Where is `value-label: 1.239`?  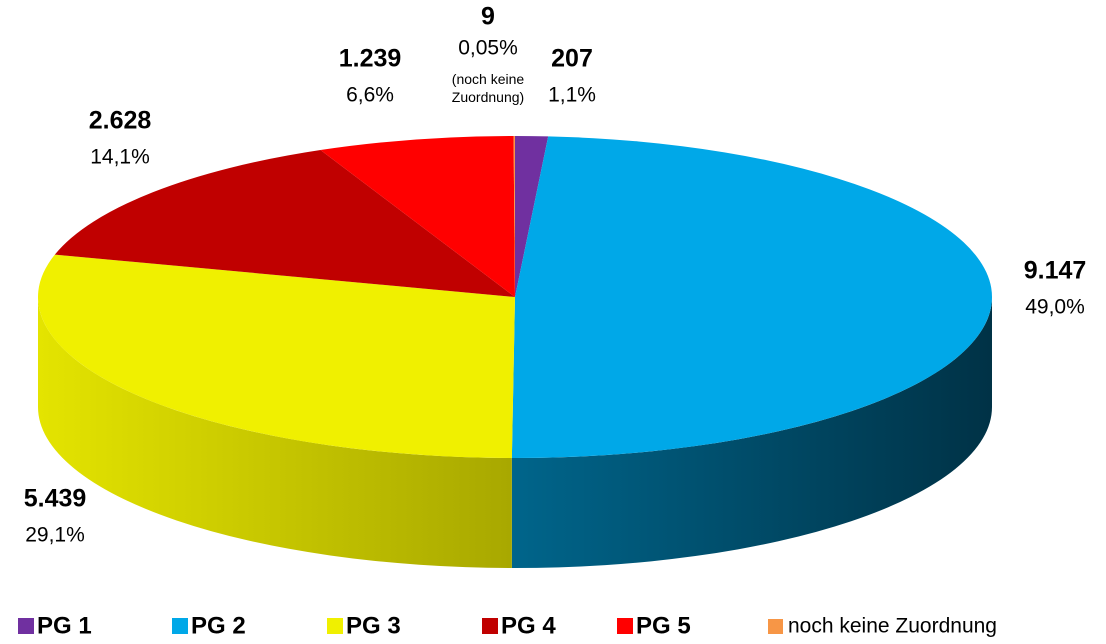
value-label: 1.239 is located at coordinates (370, 59).